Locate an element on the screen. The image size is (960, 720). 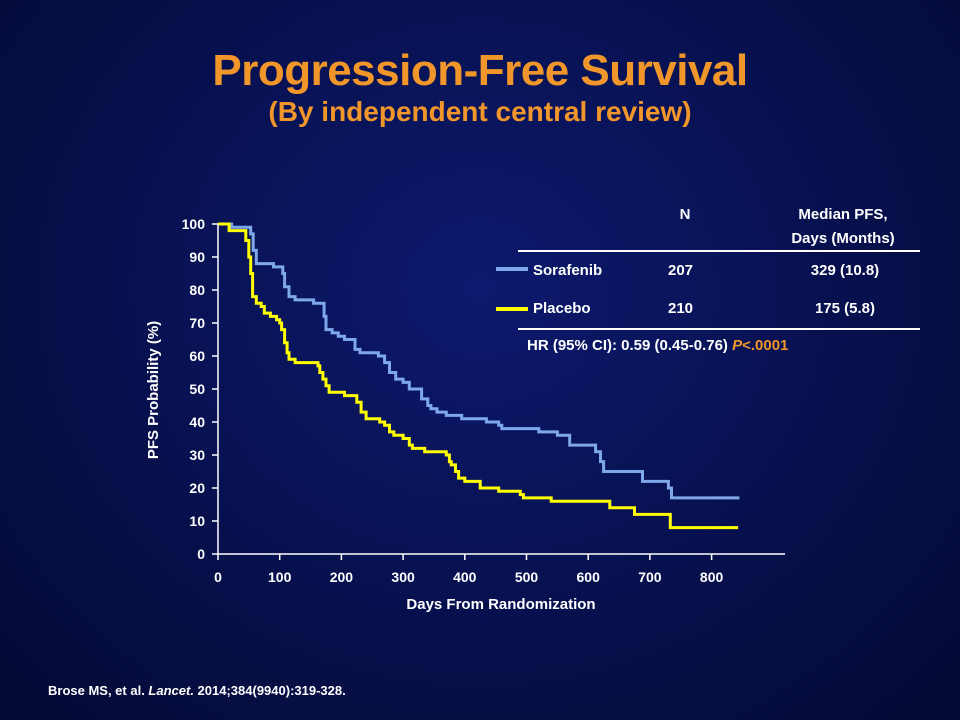
citation-authors: Brose MS, et al. is located at coordinates (98, 690).